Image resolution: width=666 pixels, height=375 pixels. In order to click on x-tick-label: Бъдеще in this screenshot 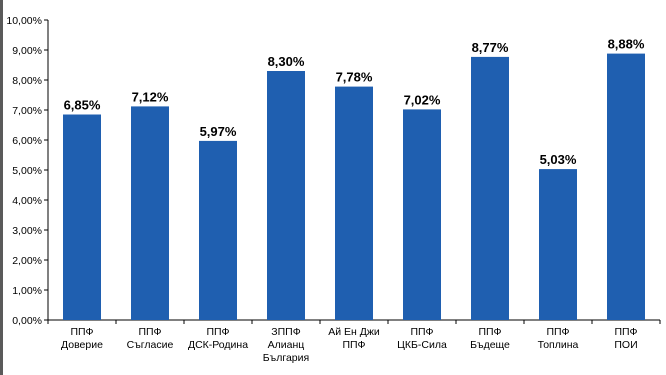, I will do `click(490, 345)`.